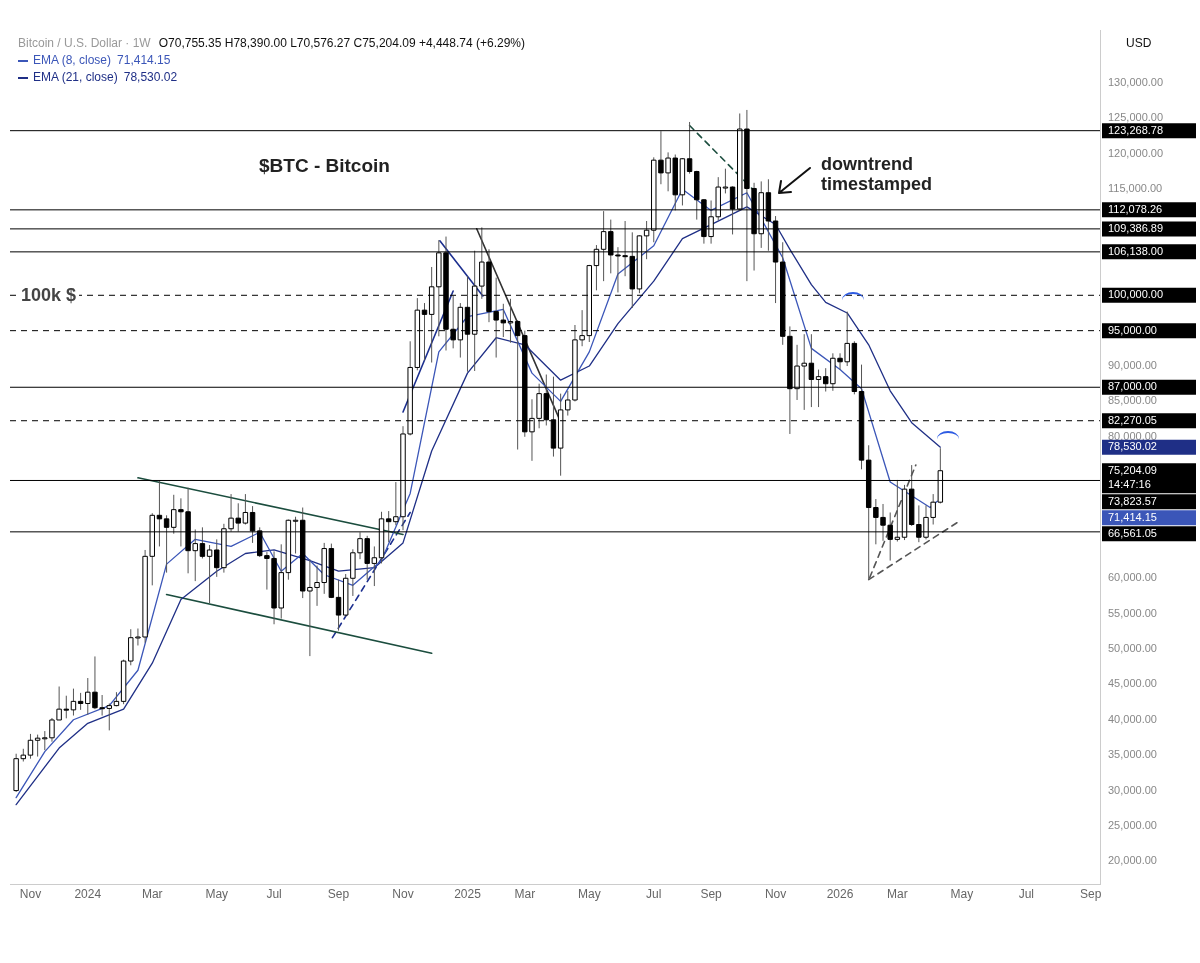 Image resolution: width=1200 pixels, height=963 pixels. What do you see at coordinates (75, 77) in the screenshot?
I see `legend-label: EMA (21, close)` at bounding box center [75, 77].